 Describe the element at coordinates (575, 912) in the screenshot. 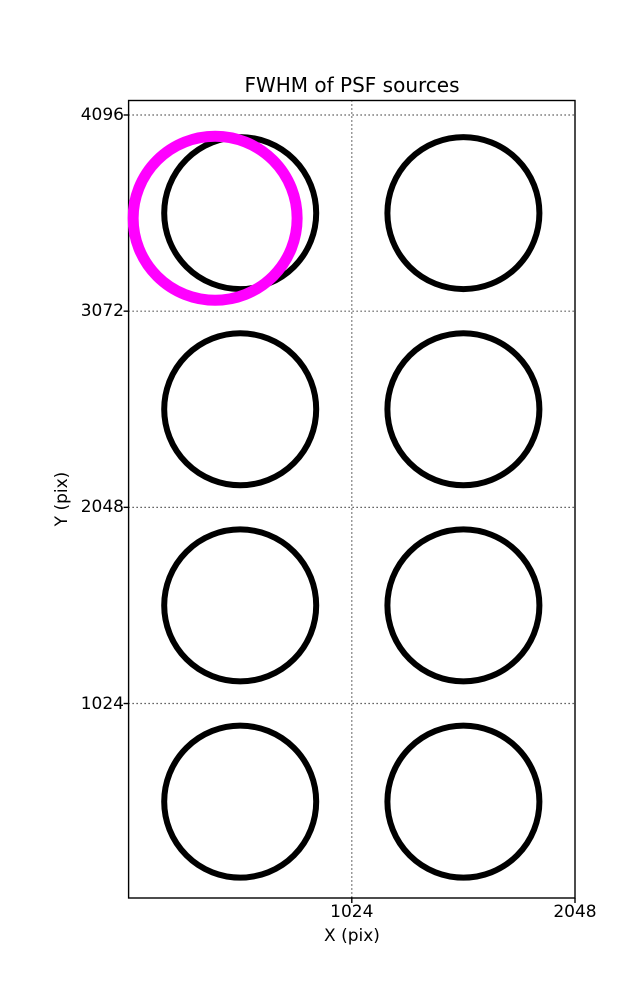

I see `x-tick-label: 2048` at that location.